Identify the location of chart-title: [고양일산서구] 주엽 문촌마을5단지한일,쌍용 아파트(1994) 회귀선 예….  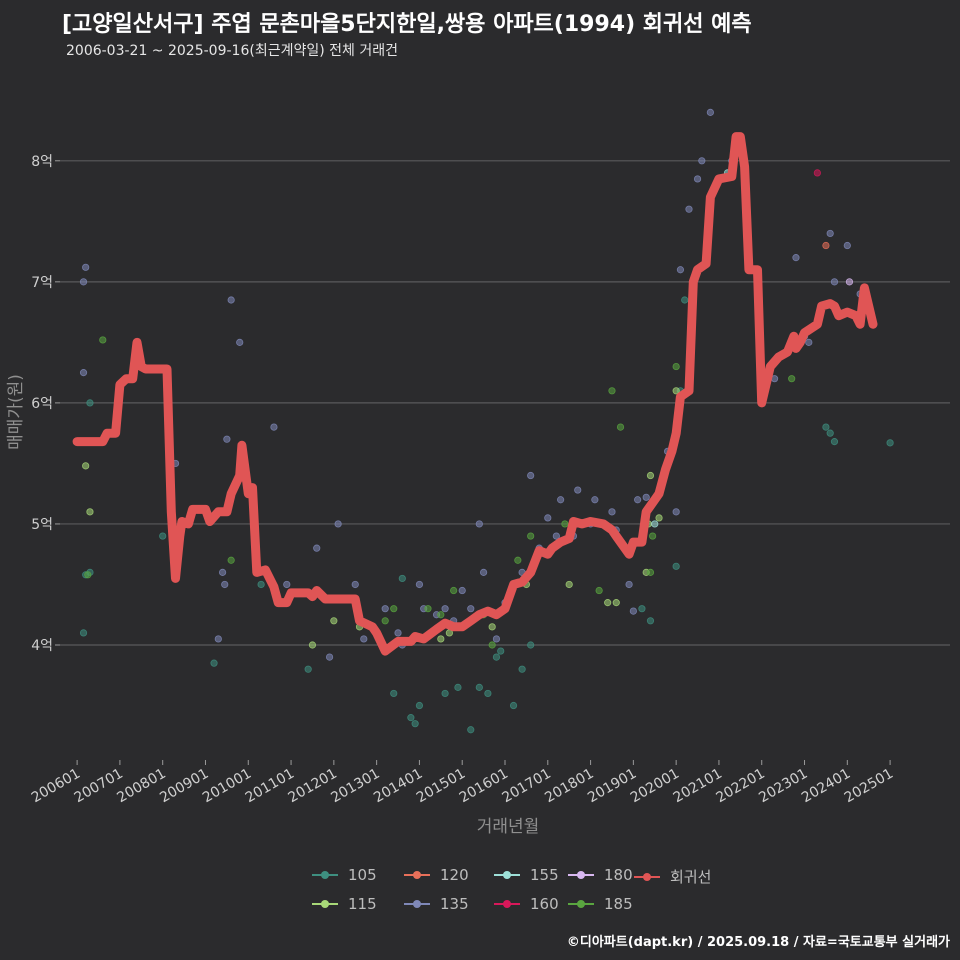
(407, 24).